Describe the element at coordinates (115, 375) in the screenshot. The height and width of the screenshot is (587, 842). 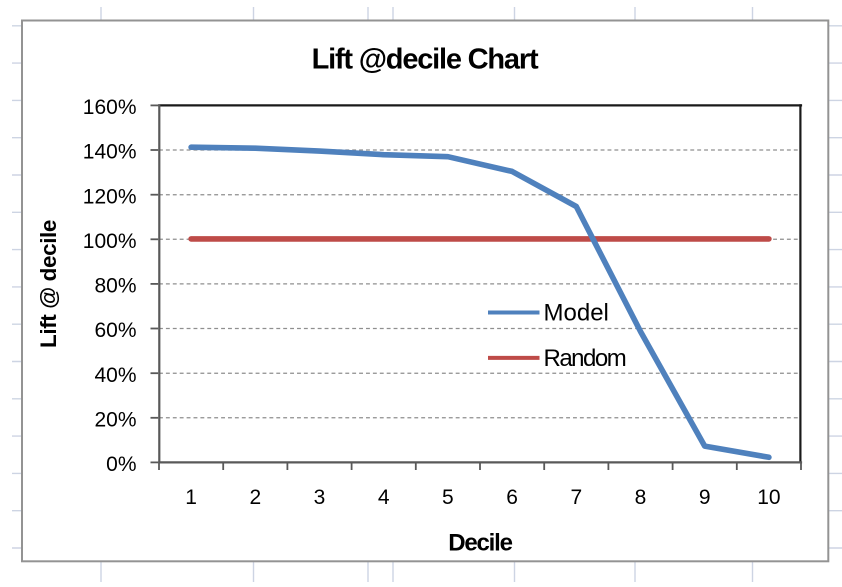
I see `svg-text: 40%` at that location.